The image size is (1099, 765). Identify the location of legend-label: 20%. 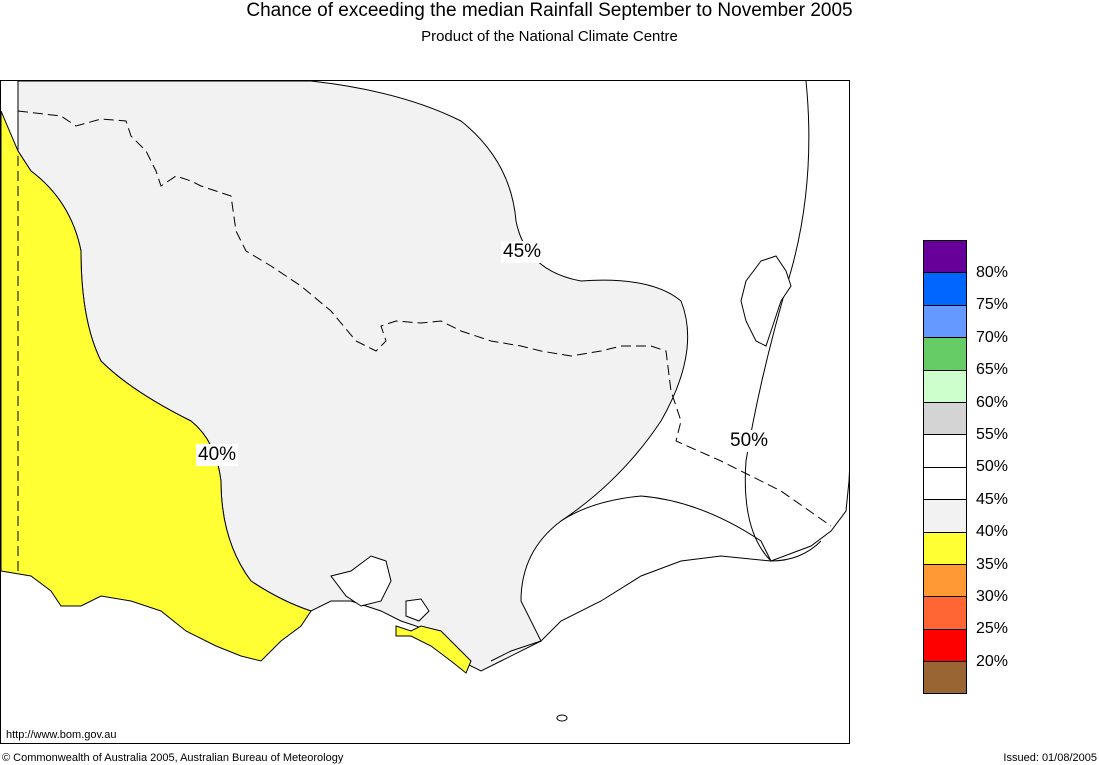
(992, 661).